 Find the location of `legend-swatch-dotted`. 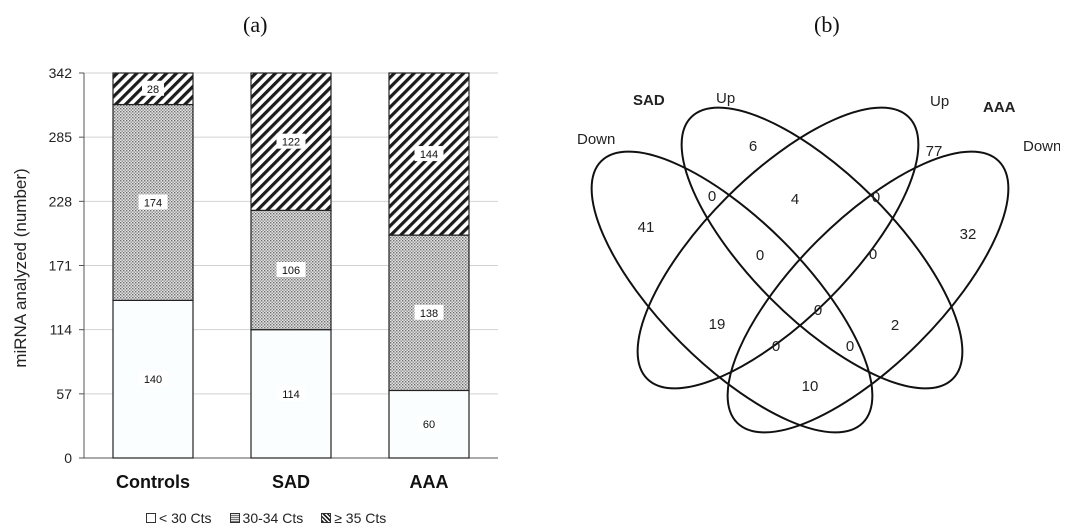

legend-swatch-dotted is located at coordinates (234, 518).